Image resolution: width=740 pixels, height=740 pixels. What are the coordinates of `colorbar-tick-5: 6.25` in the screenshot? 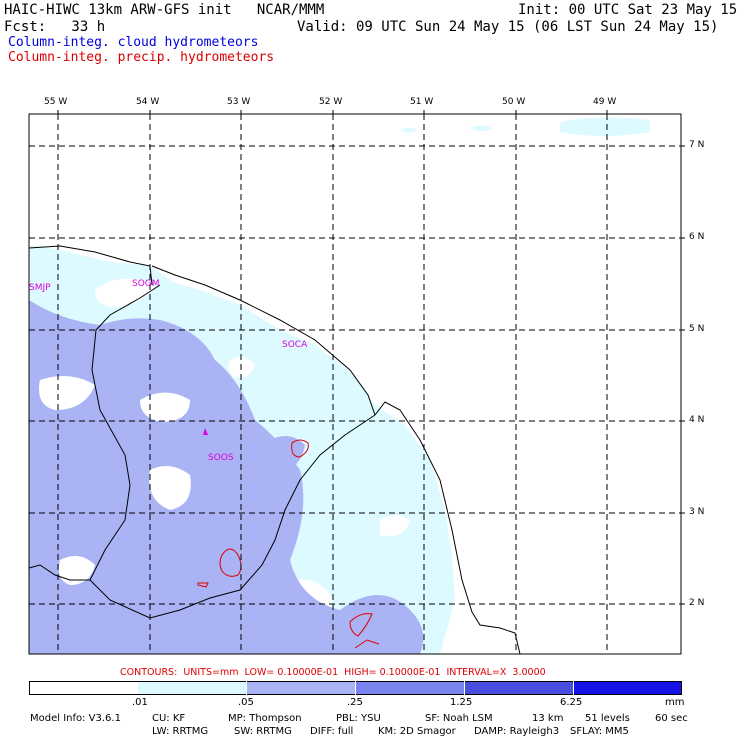 It's located at (571, 702).